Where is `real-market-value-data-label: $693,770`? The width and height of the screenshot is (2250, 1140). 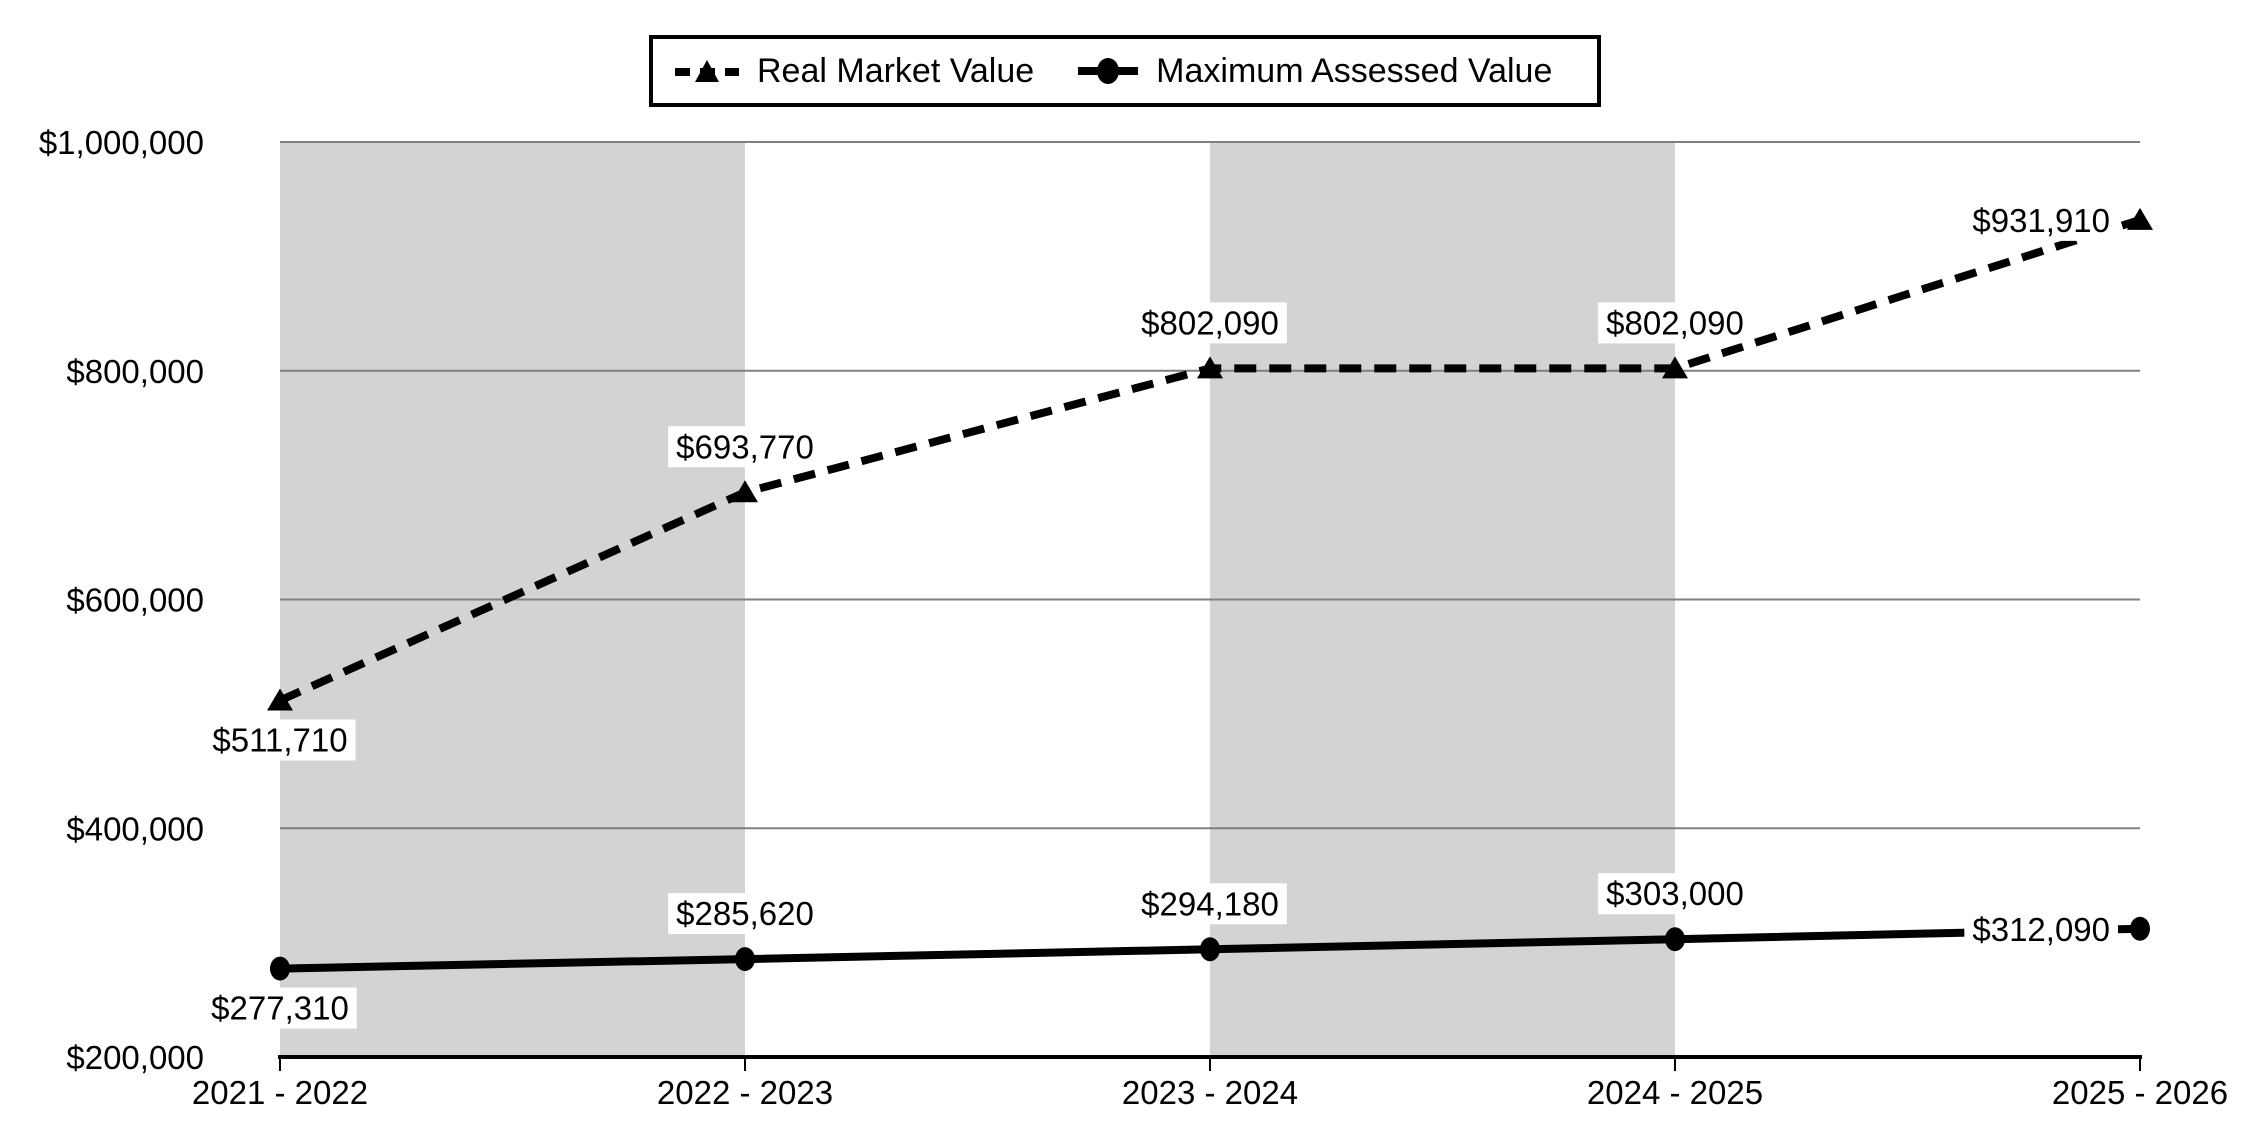
real-market-value-data-label: $693,770 is located at coordinates (745, 447).